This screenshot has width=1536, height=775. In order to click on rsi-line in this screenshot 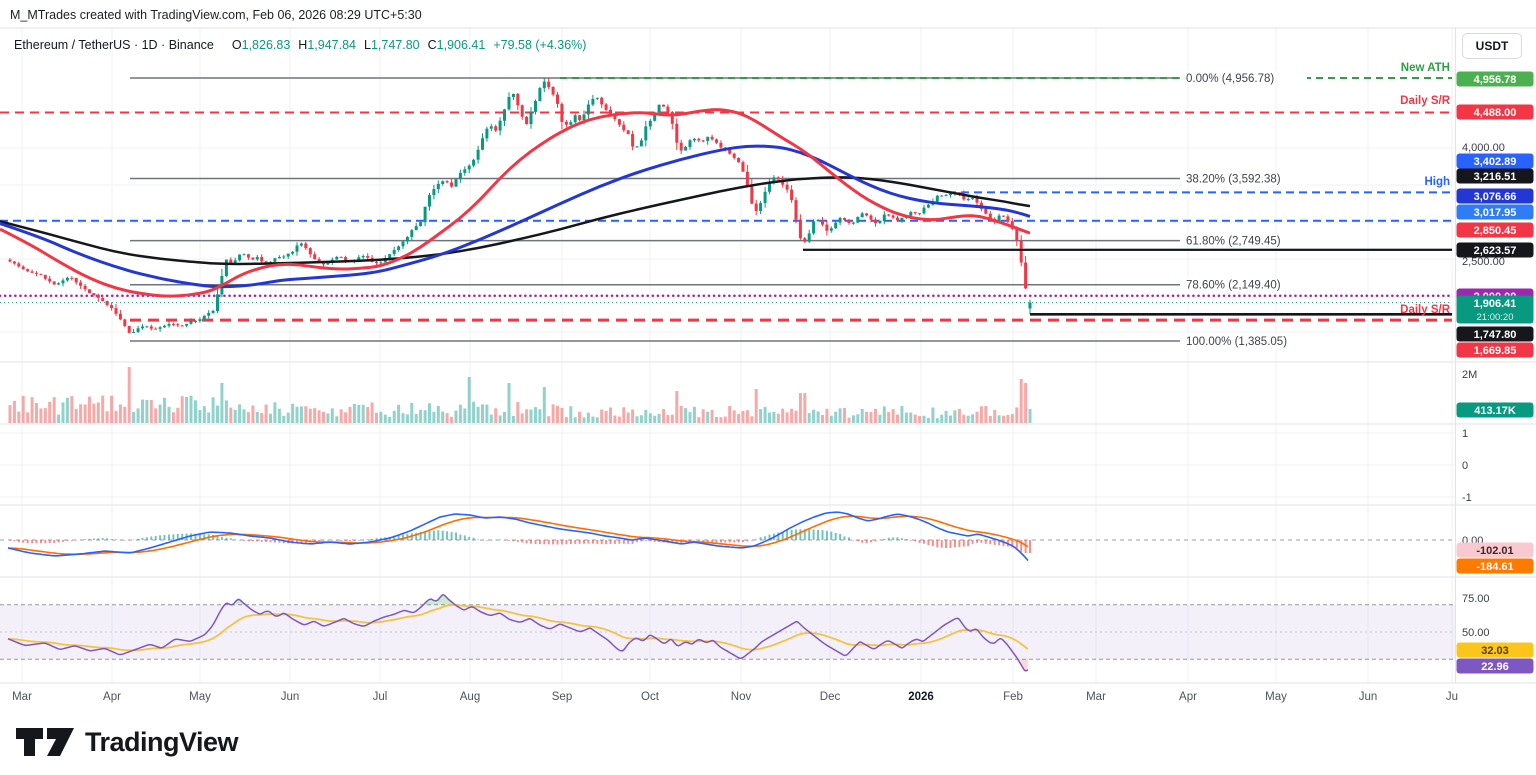, I will do `click(518, 632)`.